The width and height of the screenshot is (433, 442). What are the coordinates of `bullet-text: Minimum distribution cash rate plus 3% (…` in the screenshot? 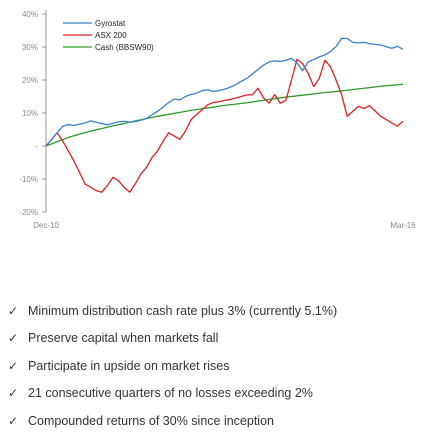 It's located at (183, 310).